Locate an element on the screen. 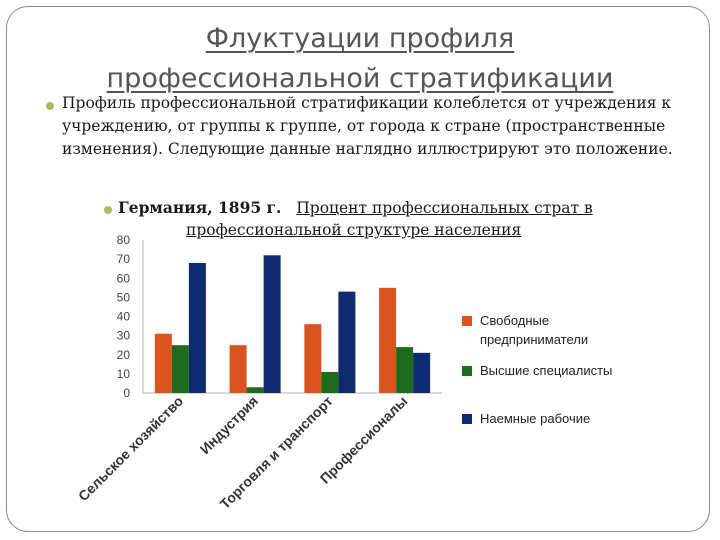 The image size is (720, 540). chart-caption-part2: профессиональной структуре населения is located at coordinates (354, 230).